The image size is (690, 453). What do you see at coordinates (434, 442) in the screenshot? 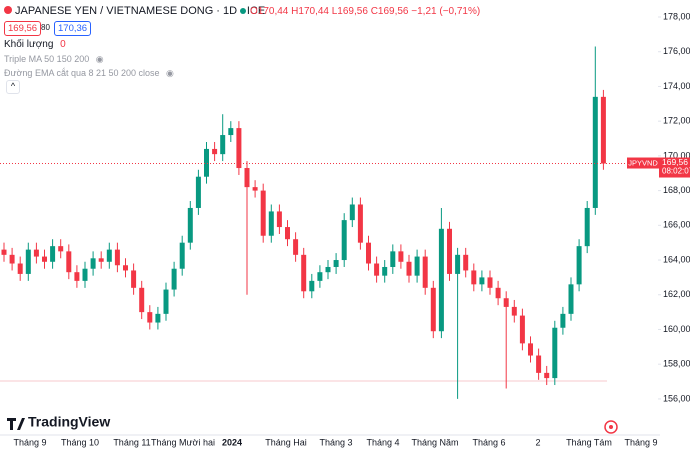
I see `x-tick-label: Tháng Năm` at bounding box center [434, 442].